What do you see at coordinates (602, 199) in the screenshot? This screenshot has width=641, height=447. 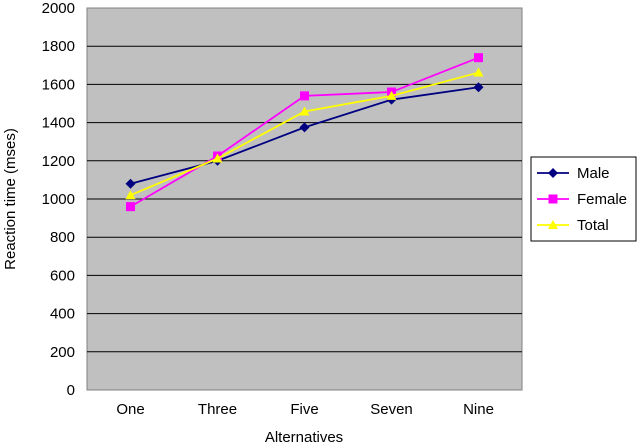 I see `legend-label: Female` at bounding box center [602, 199].